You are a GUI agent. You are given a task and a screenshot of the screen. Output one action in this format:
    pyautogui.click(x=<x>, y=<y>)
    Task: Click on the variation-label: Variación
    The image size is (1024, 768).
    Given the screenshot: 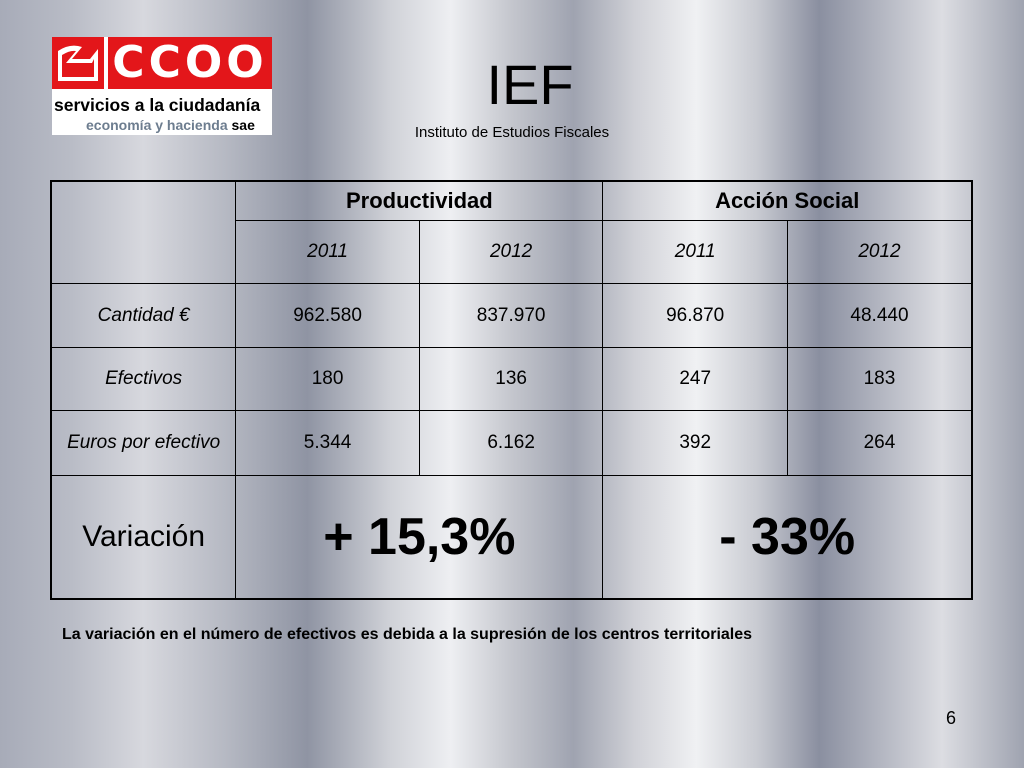 What is the action you would take?
    pyautogui.click(x=143, y=537)
    